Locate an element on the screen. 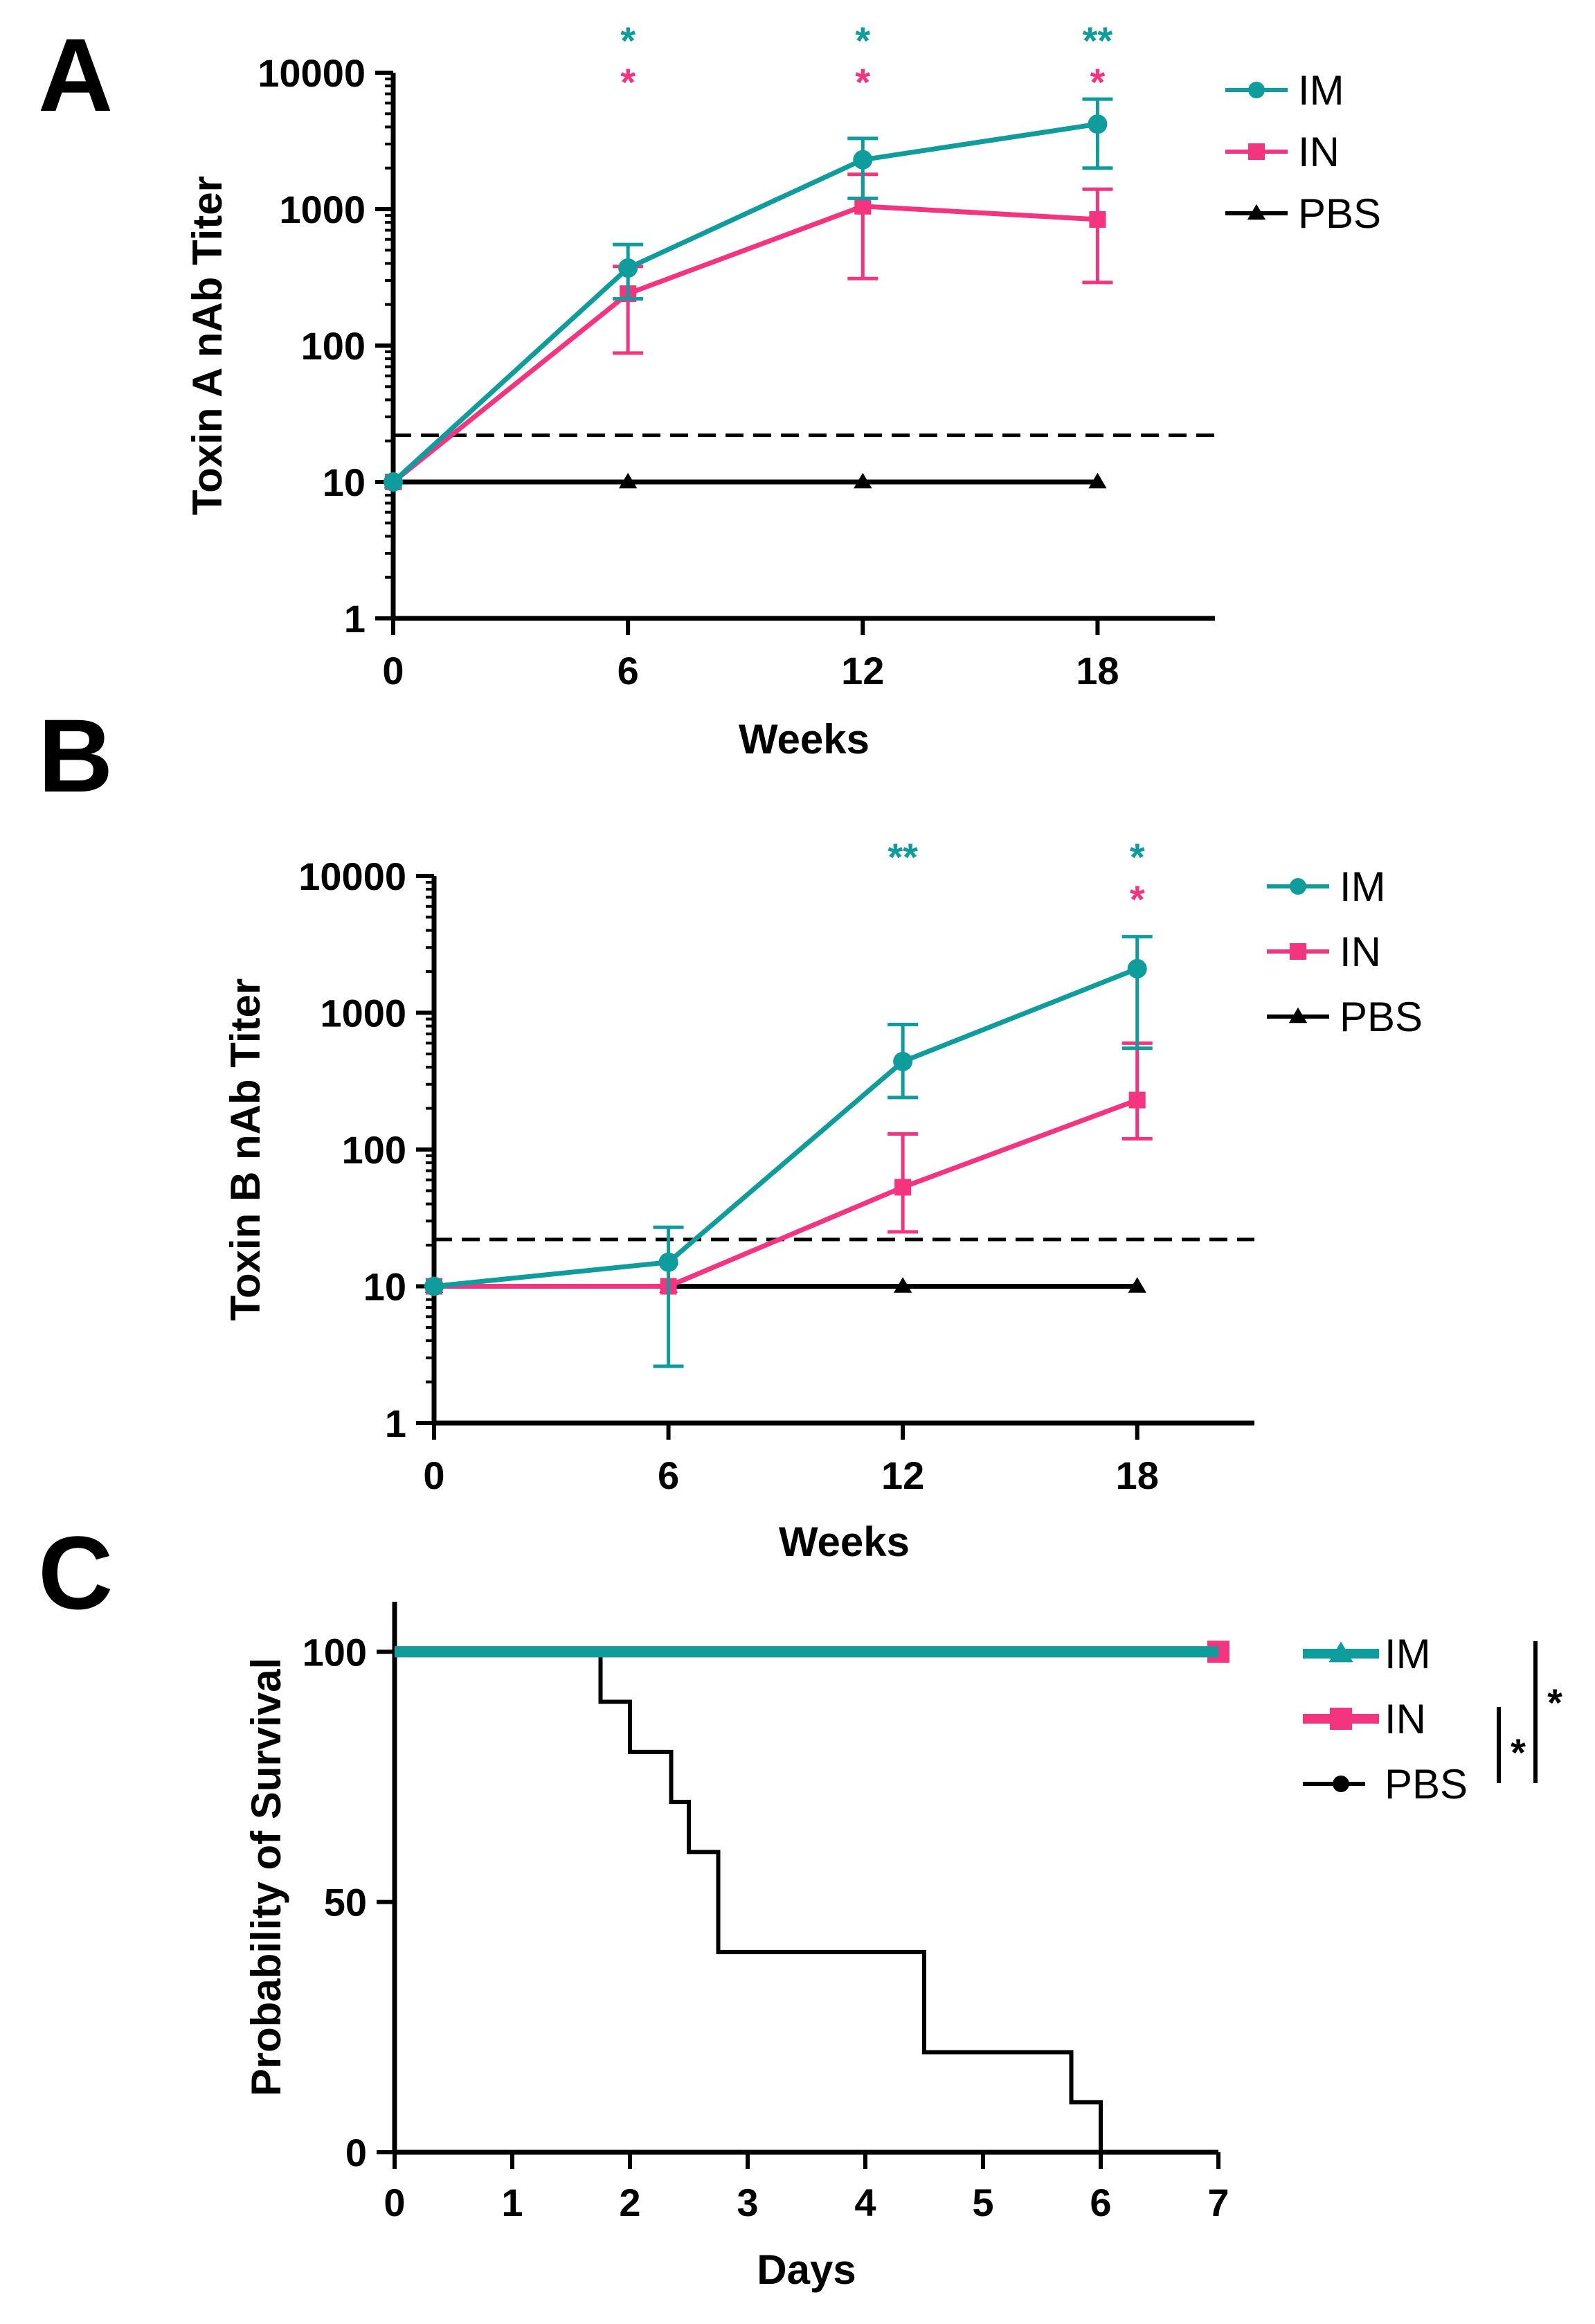  series-line-im is located at coordinates (786, 1127).